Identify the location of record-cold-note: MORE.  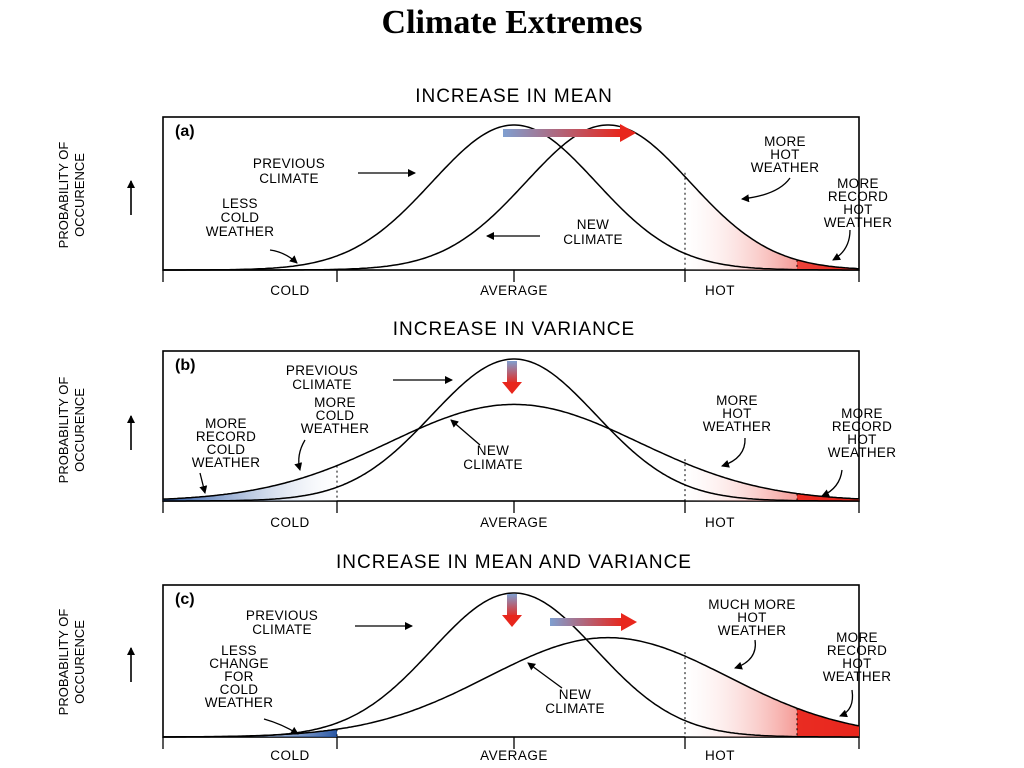
(226, 423).